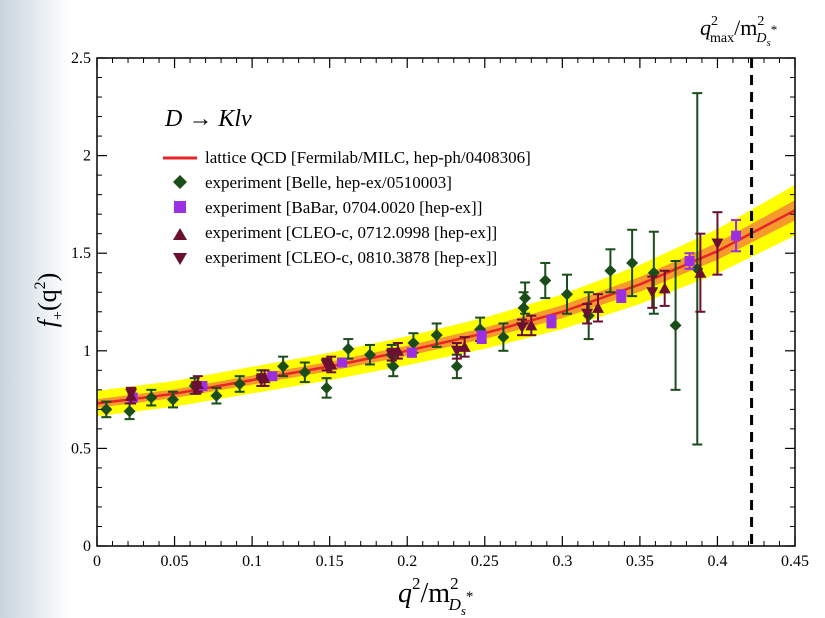  What do you see at coordinates (330, 561) in the screenshot?
I see `x-tick-label: 0.15` at bounding box center [330, 561].